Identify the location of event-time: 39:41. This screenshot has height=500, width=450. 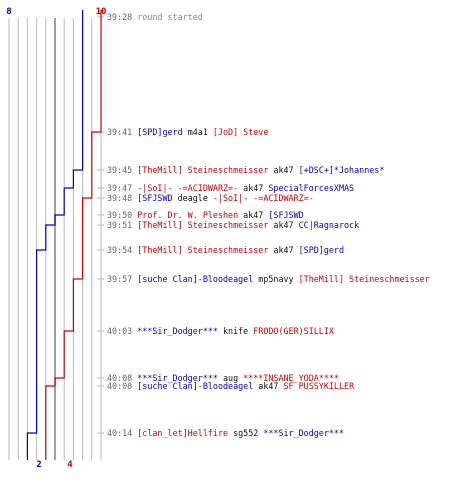
(122, 132).